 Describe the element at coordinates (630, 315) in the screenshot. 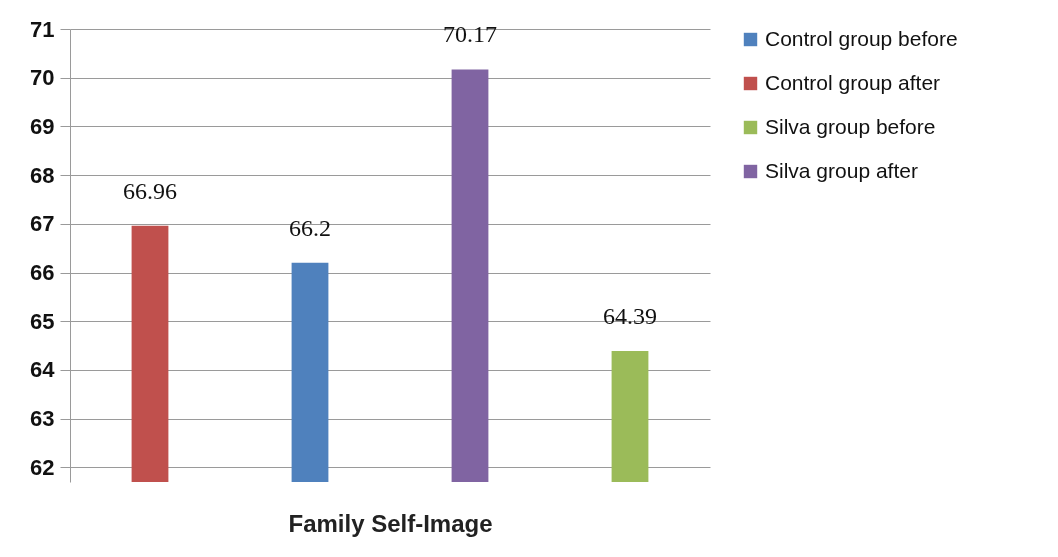

I see `data-label: 64.39` at that location.